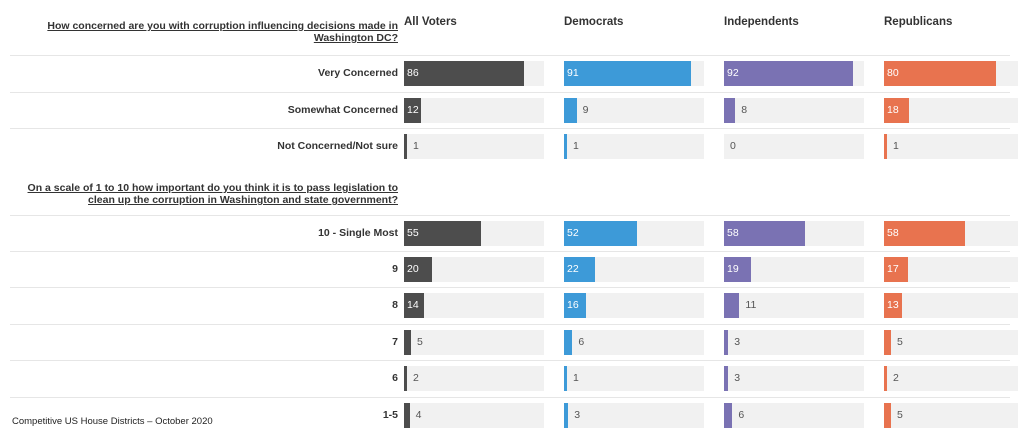  I want to click on data-label: 80, so click(893, 73).